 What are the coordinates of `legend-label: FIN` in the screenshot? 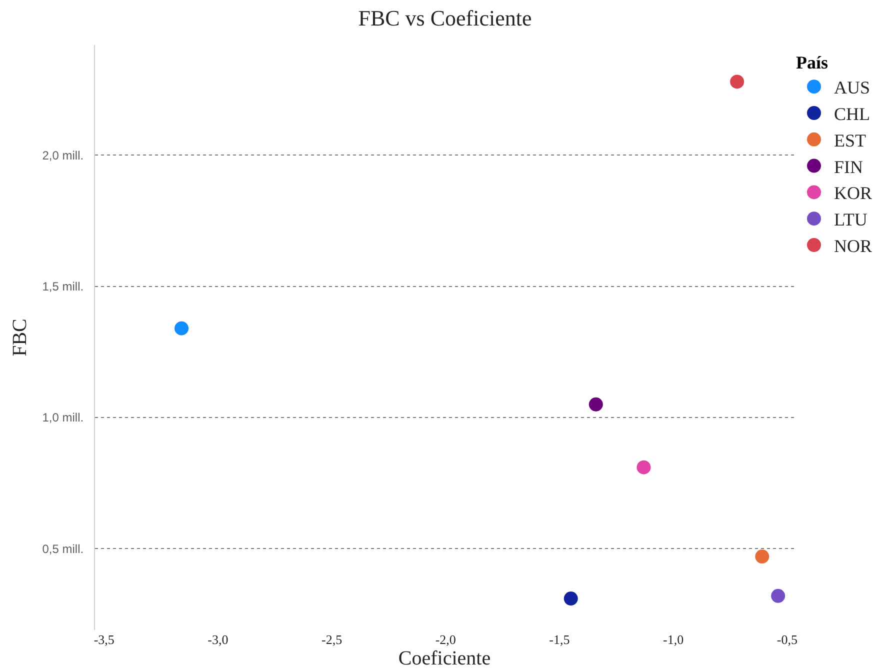 It's located at (849, 166).